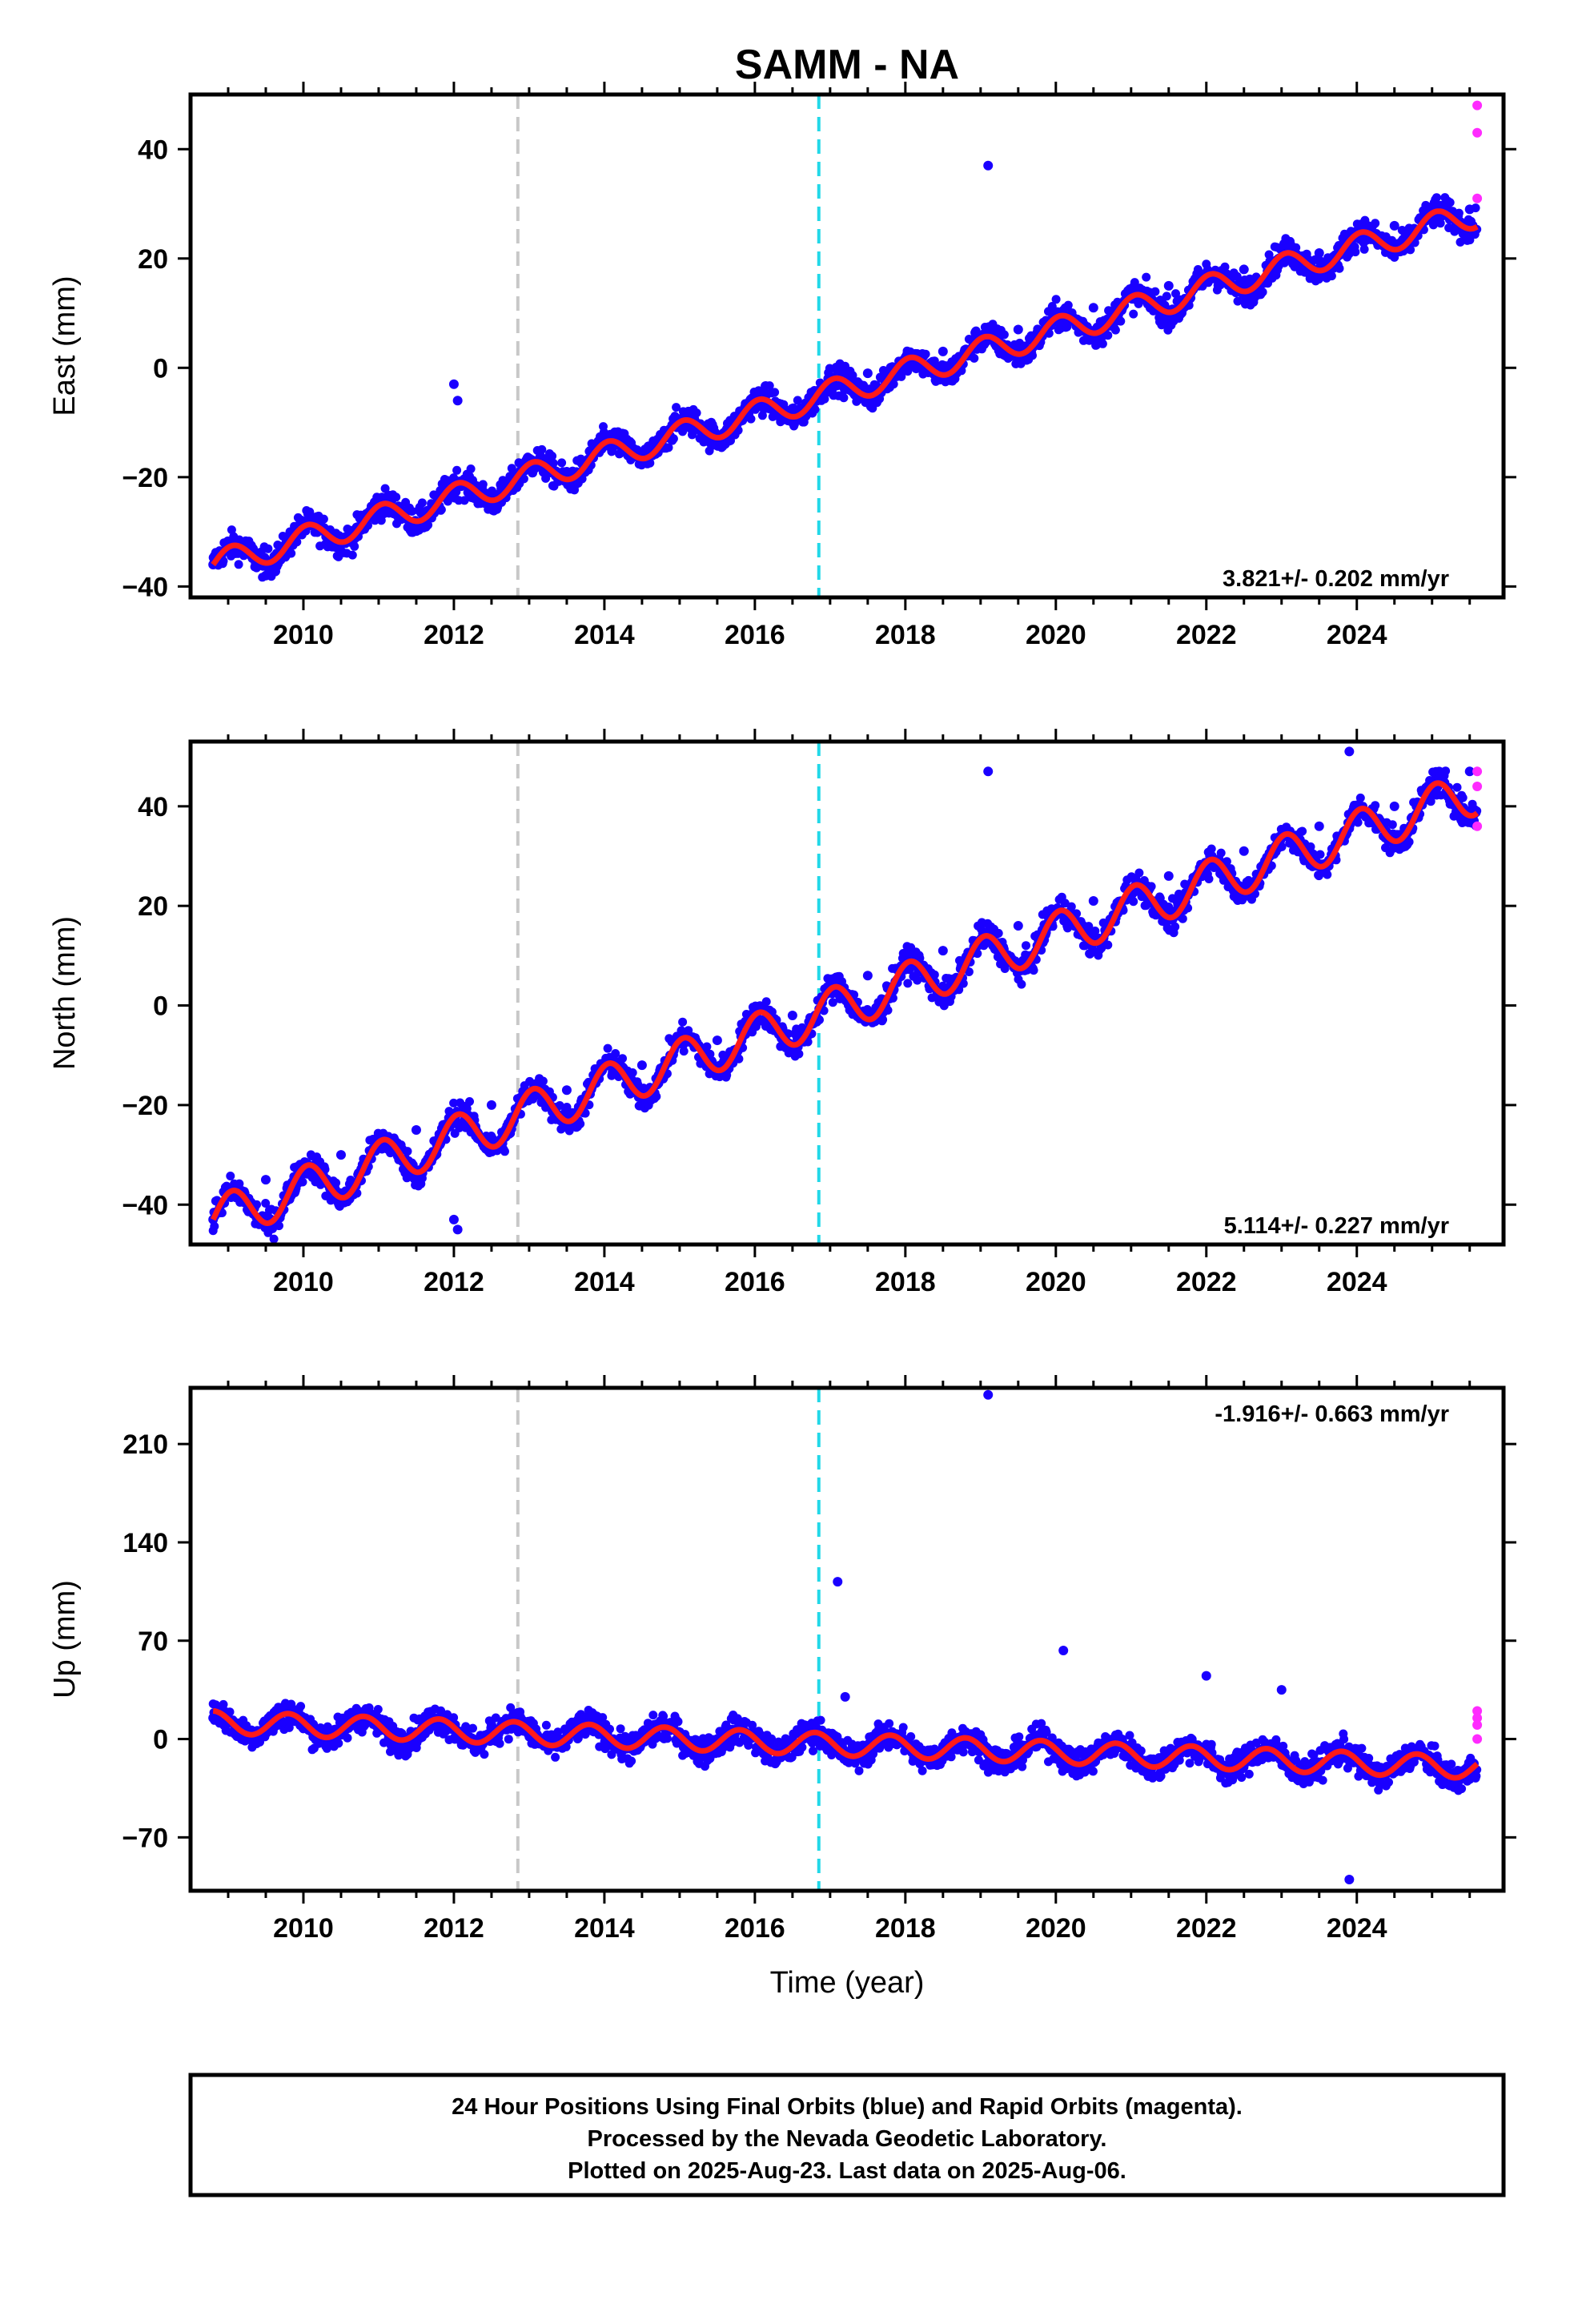 The image size is (1582, 2324). Describe the element at coordinates (153, 150) in the screenshot. I see `east-y-tick-label: 40` at that location.